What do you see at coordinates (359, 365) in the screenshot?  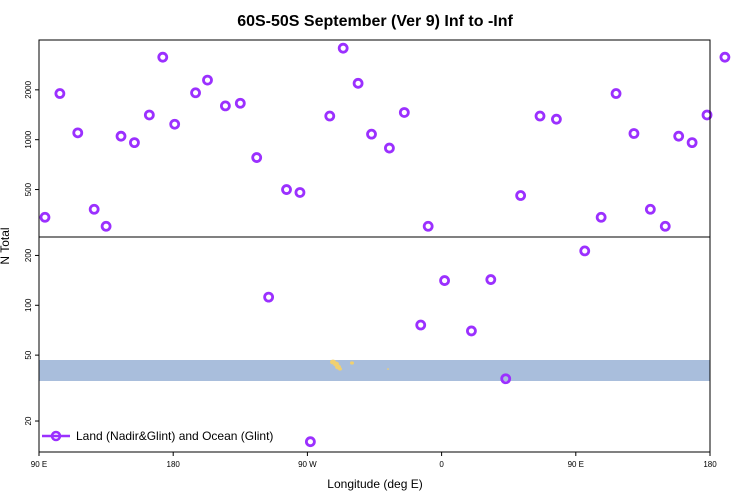 I see `land-patches` at bounding box center [359, 365].